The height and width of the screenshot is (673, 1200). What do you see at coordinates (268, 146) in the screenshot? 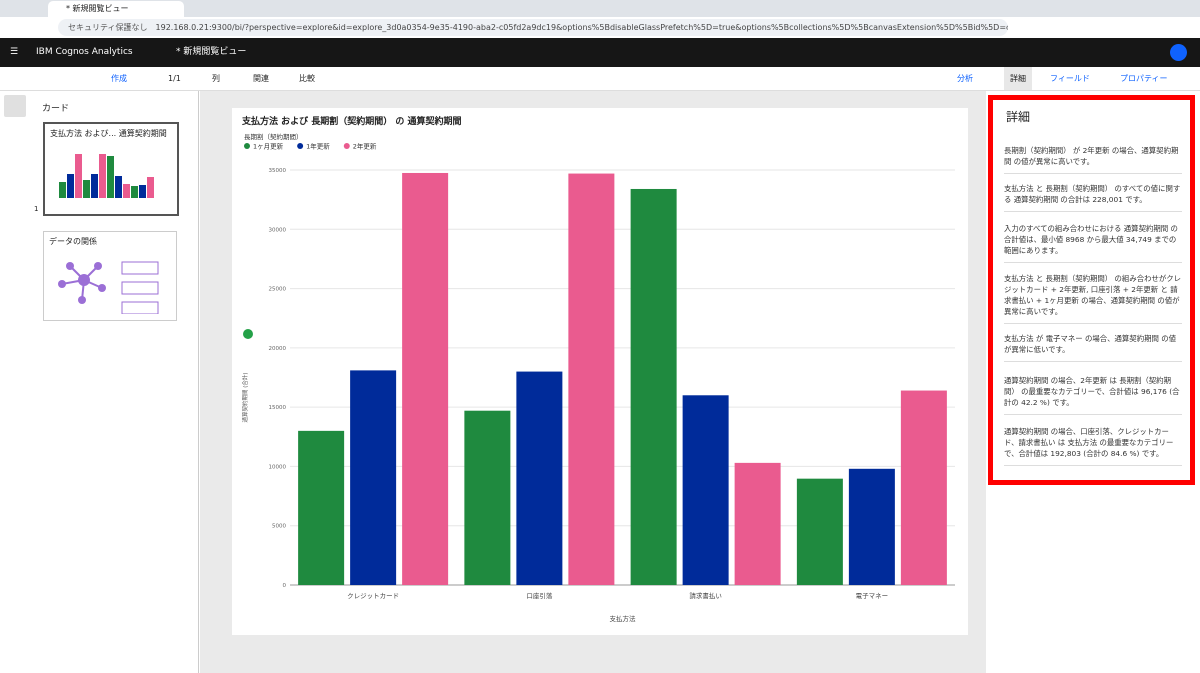
I see `legend-label: 1ヶ月更新` at bounding box center [268, 146].